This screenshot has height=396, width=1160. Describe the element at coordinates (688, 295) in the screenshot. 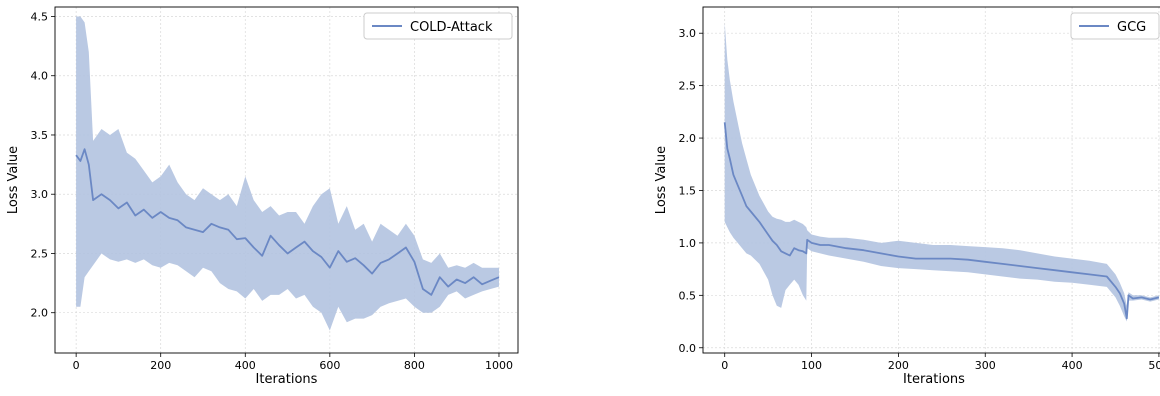

I see `y-tick-label: 0.5` at that location.